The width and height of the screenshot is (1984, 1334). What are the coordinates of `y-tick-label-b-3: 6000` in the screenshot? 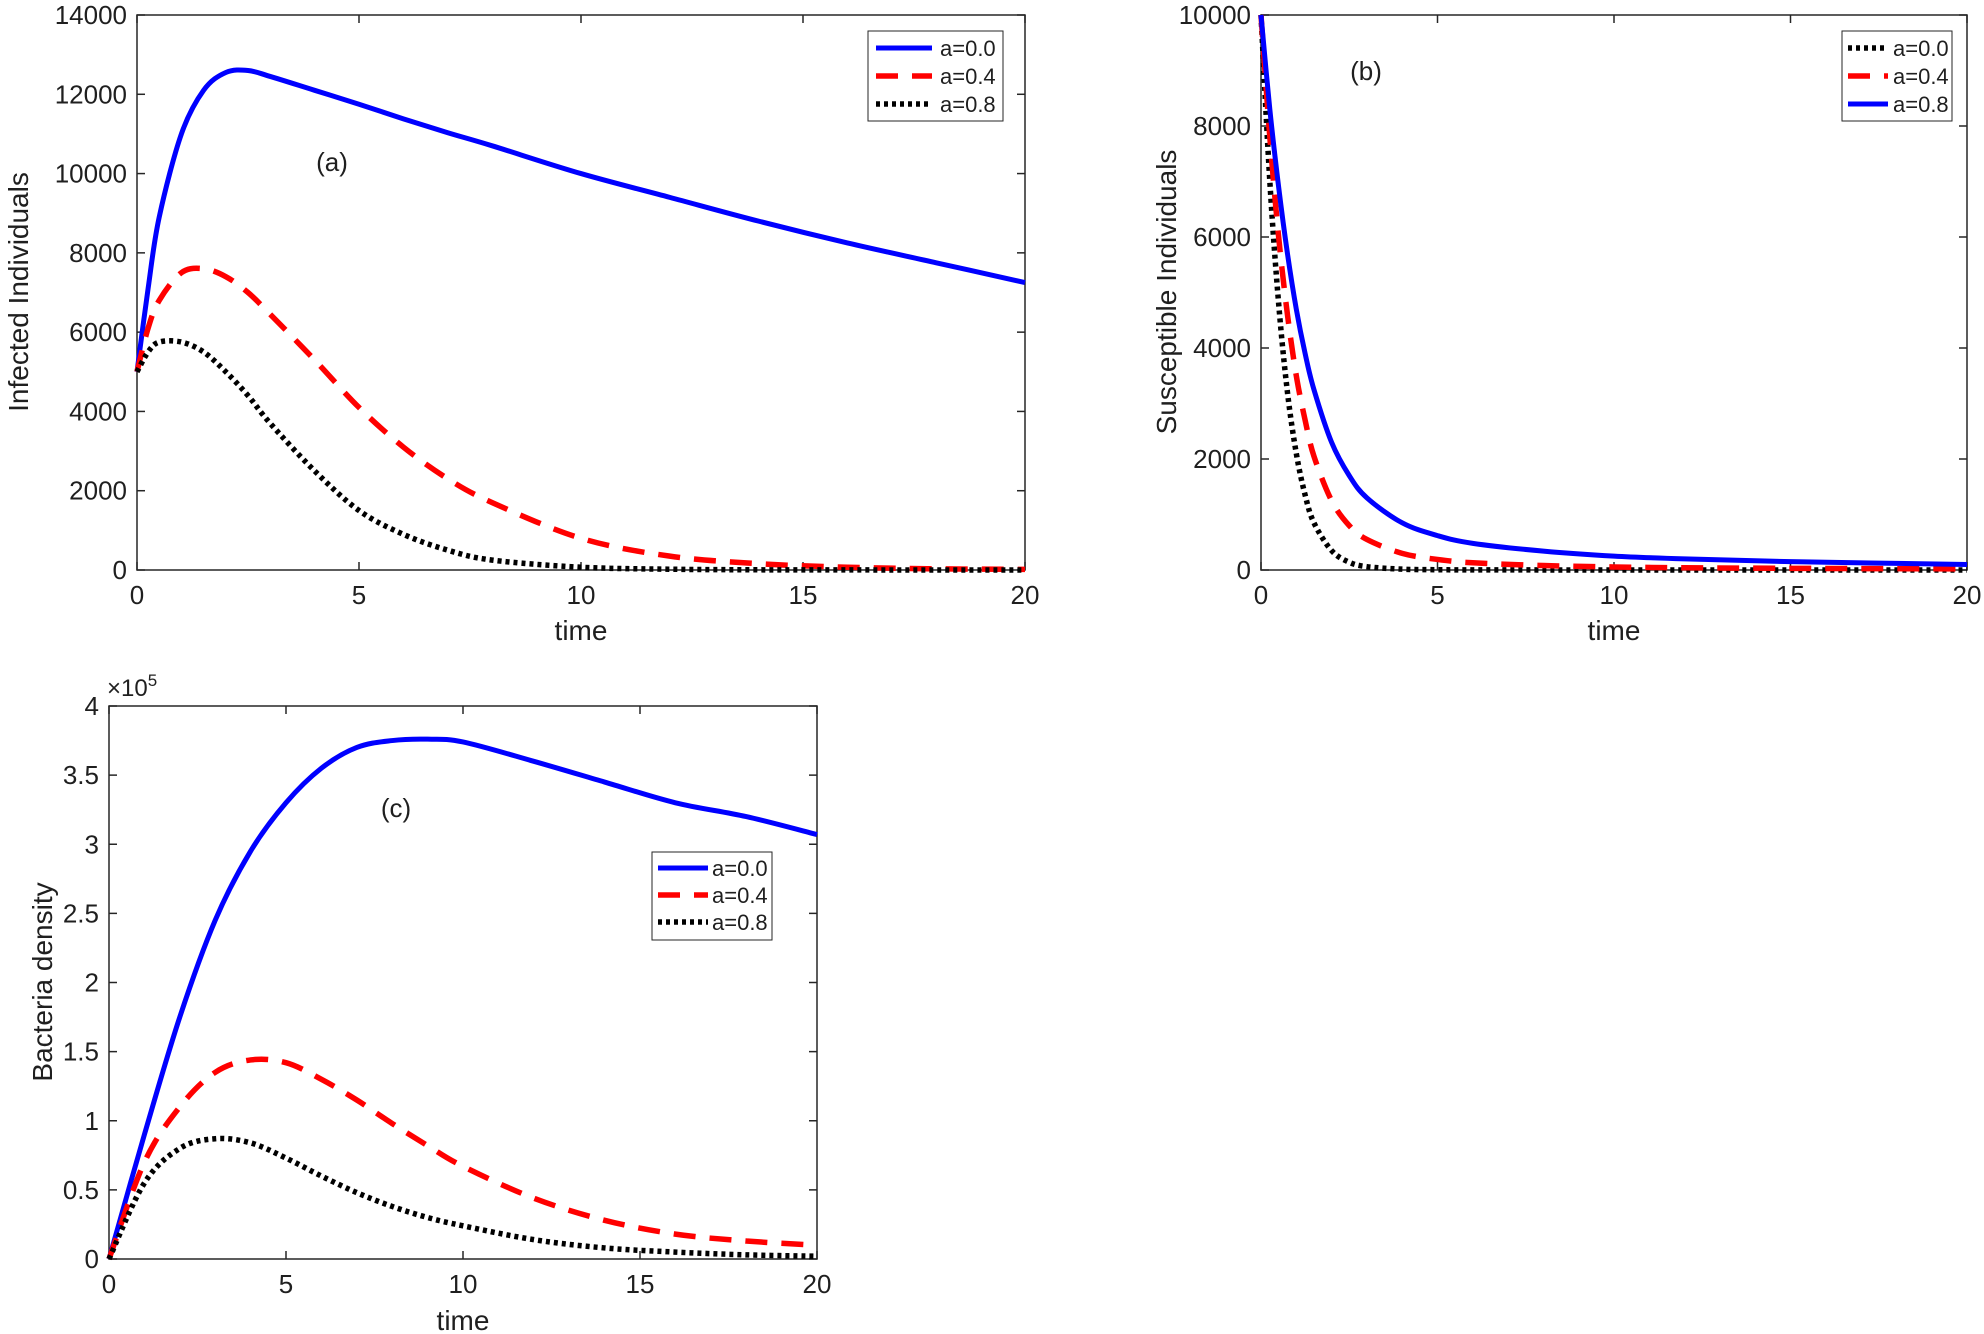 It's located at (1222, 237).